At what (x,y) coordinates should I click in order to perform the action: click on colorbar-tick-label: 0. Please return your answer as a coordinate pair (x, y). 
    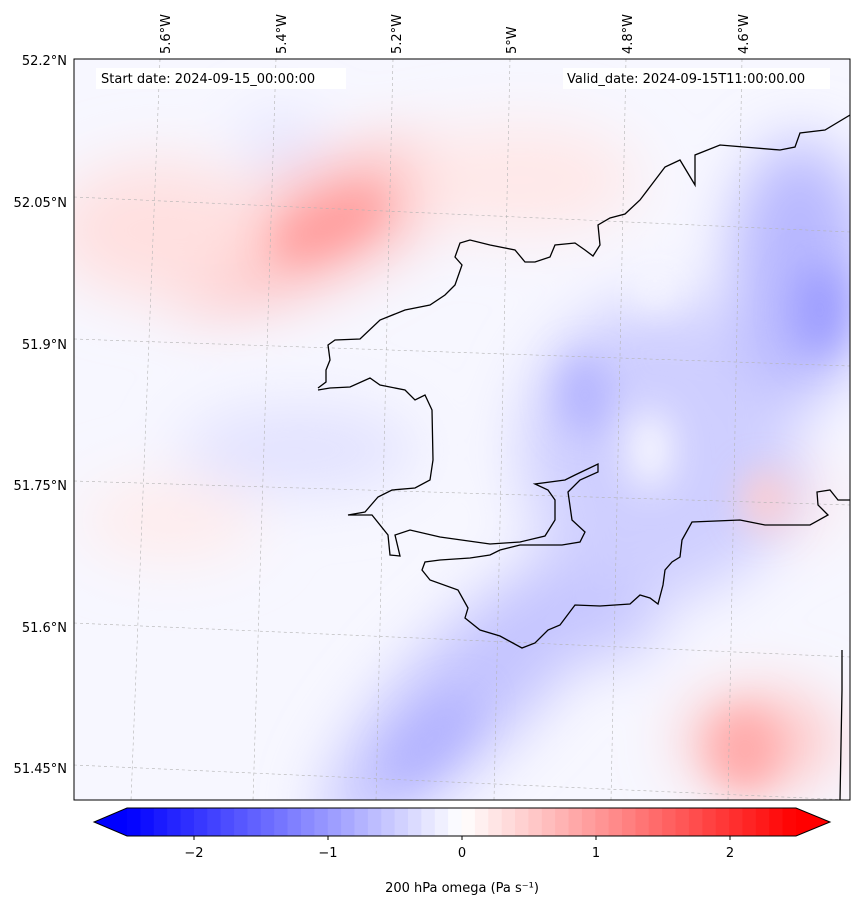
    Looking at the image, I should click on (462, 853).